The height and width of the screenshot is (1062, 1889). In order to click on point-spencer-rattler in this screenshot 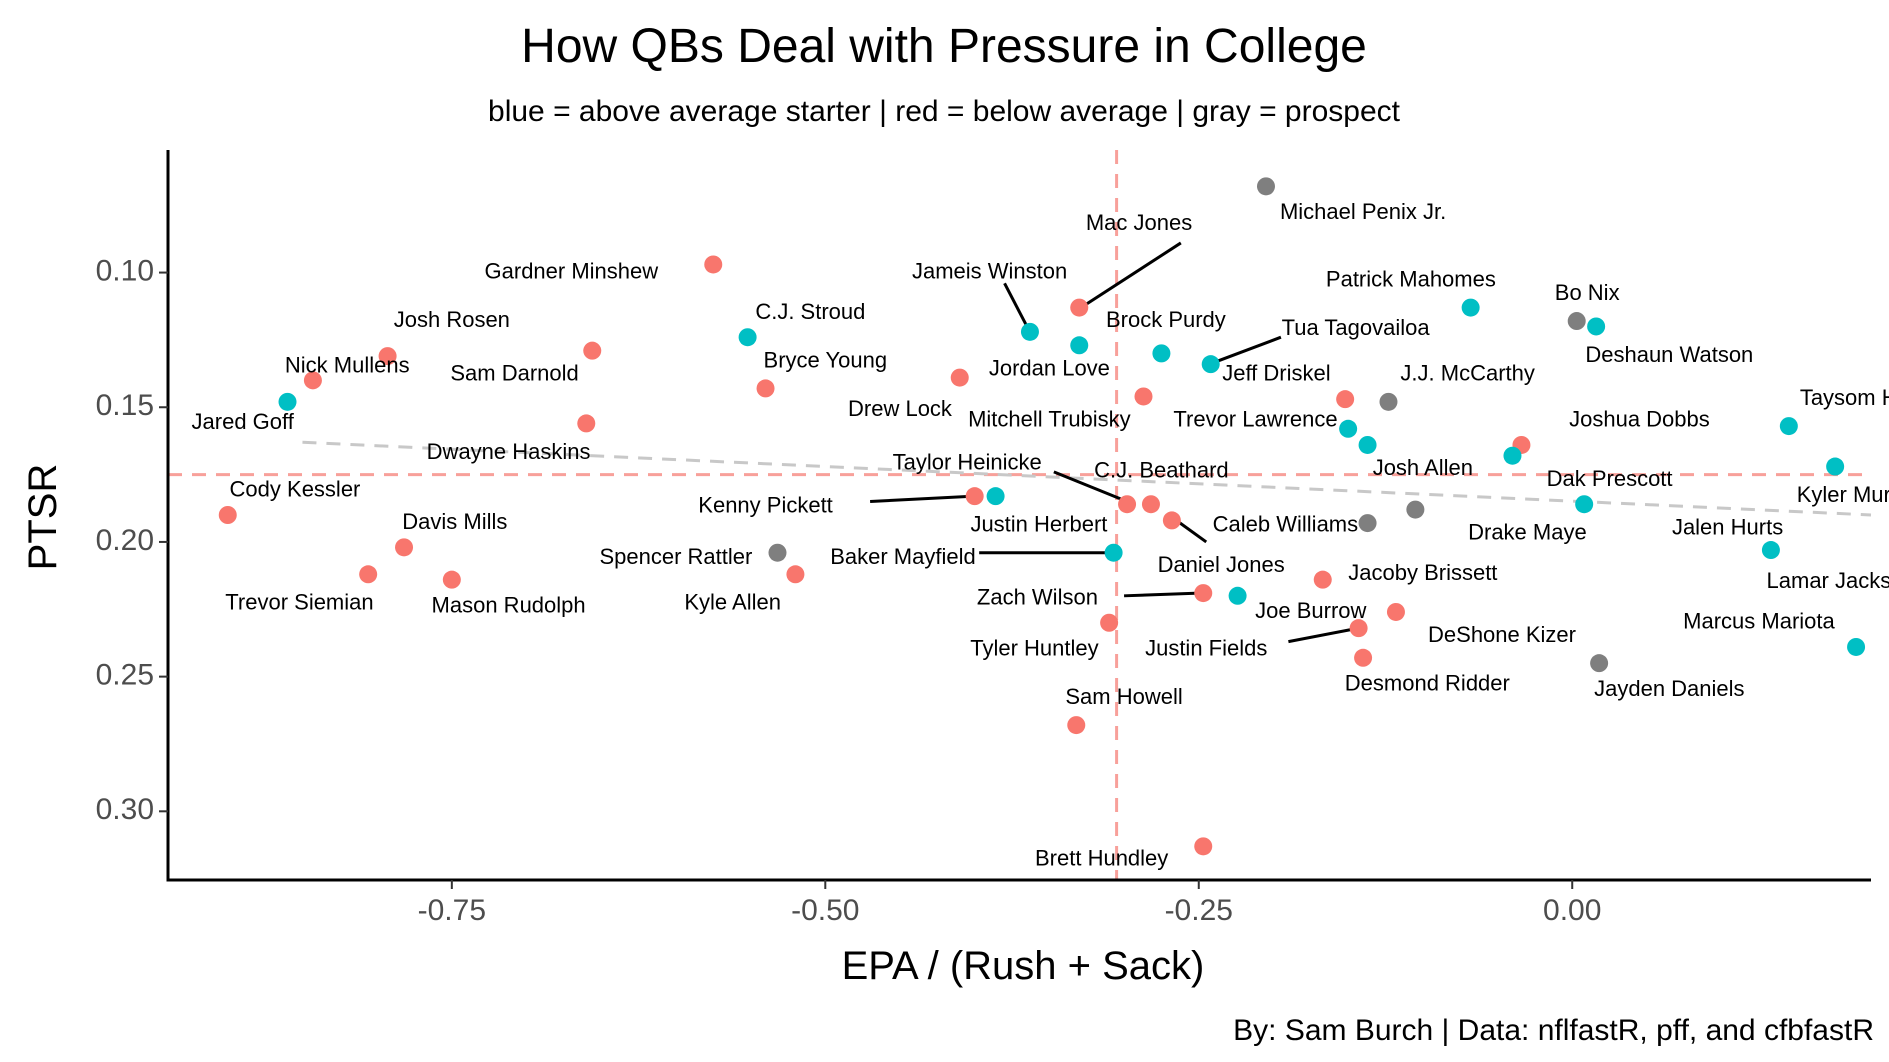, I will do `click(777, 552)`.